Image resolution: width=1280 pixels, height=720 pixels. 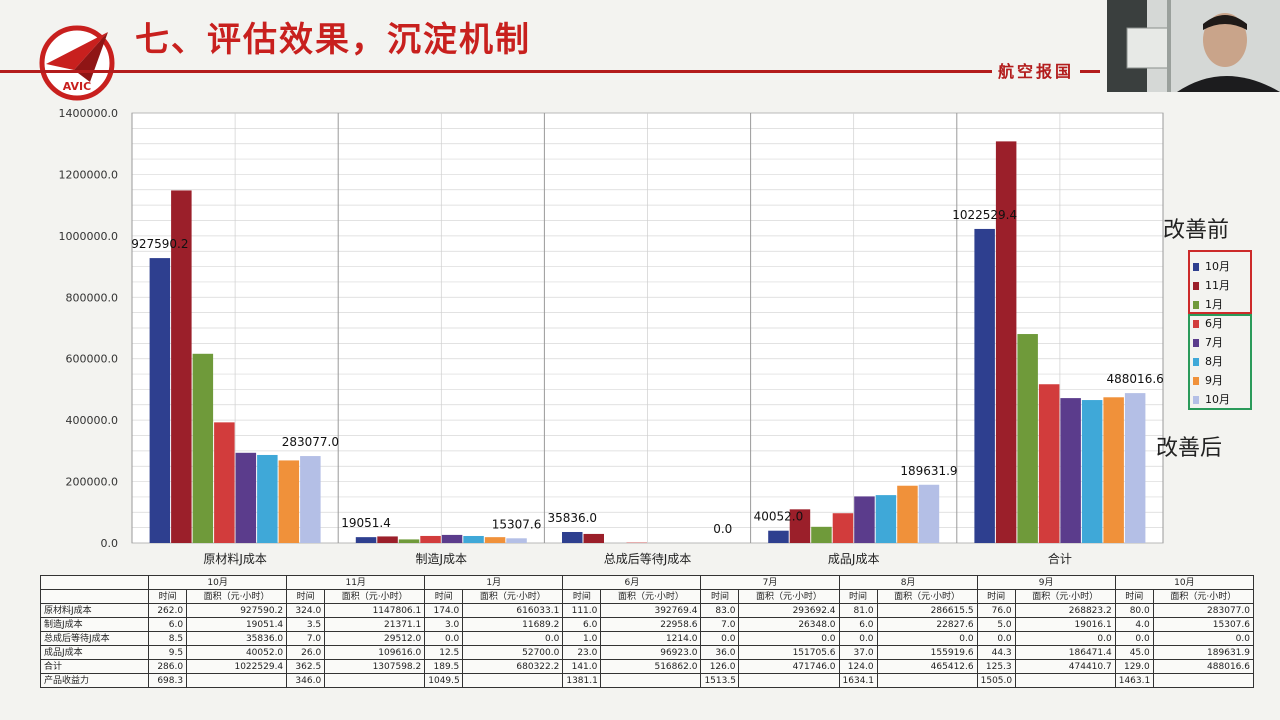 What do you see at coordinates (1203, 666) in the screenshot?
I see `table-cell: 488016.6` at bounding box center [1203, 666].